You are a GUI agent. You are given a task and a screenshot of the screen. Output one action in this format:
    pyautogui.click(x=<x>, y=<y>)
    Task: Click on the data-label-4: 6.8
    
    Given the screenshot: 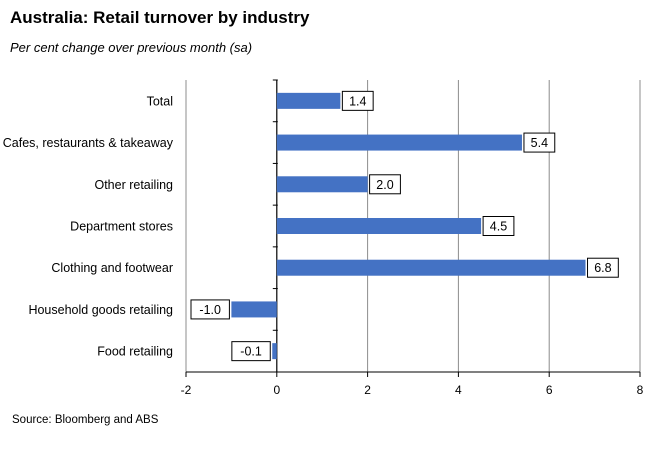 What is the action you would take?
    pyautogui.click(x=602, y=268)
    